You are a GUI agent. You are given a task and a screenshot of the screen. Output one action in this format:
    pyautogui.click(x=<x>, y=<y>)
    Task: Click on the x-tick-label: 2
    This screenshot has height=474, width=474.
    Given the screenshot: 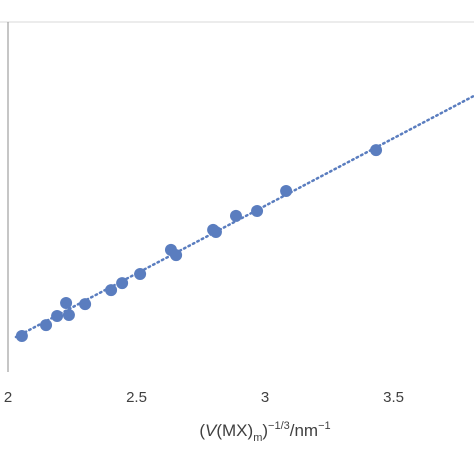 What is the action you would take?
    pyautogui.click(x=8, y=397)
    